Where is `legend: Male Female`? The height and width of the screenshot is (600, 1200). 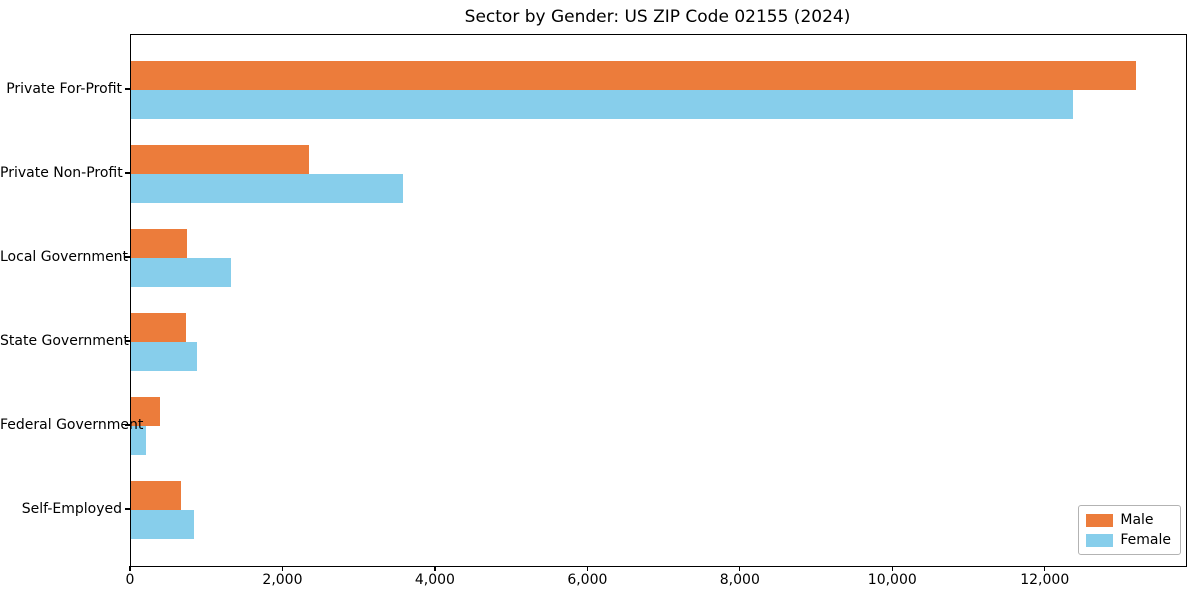
legend: Male Female is located at coordinates (1129, 530).